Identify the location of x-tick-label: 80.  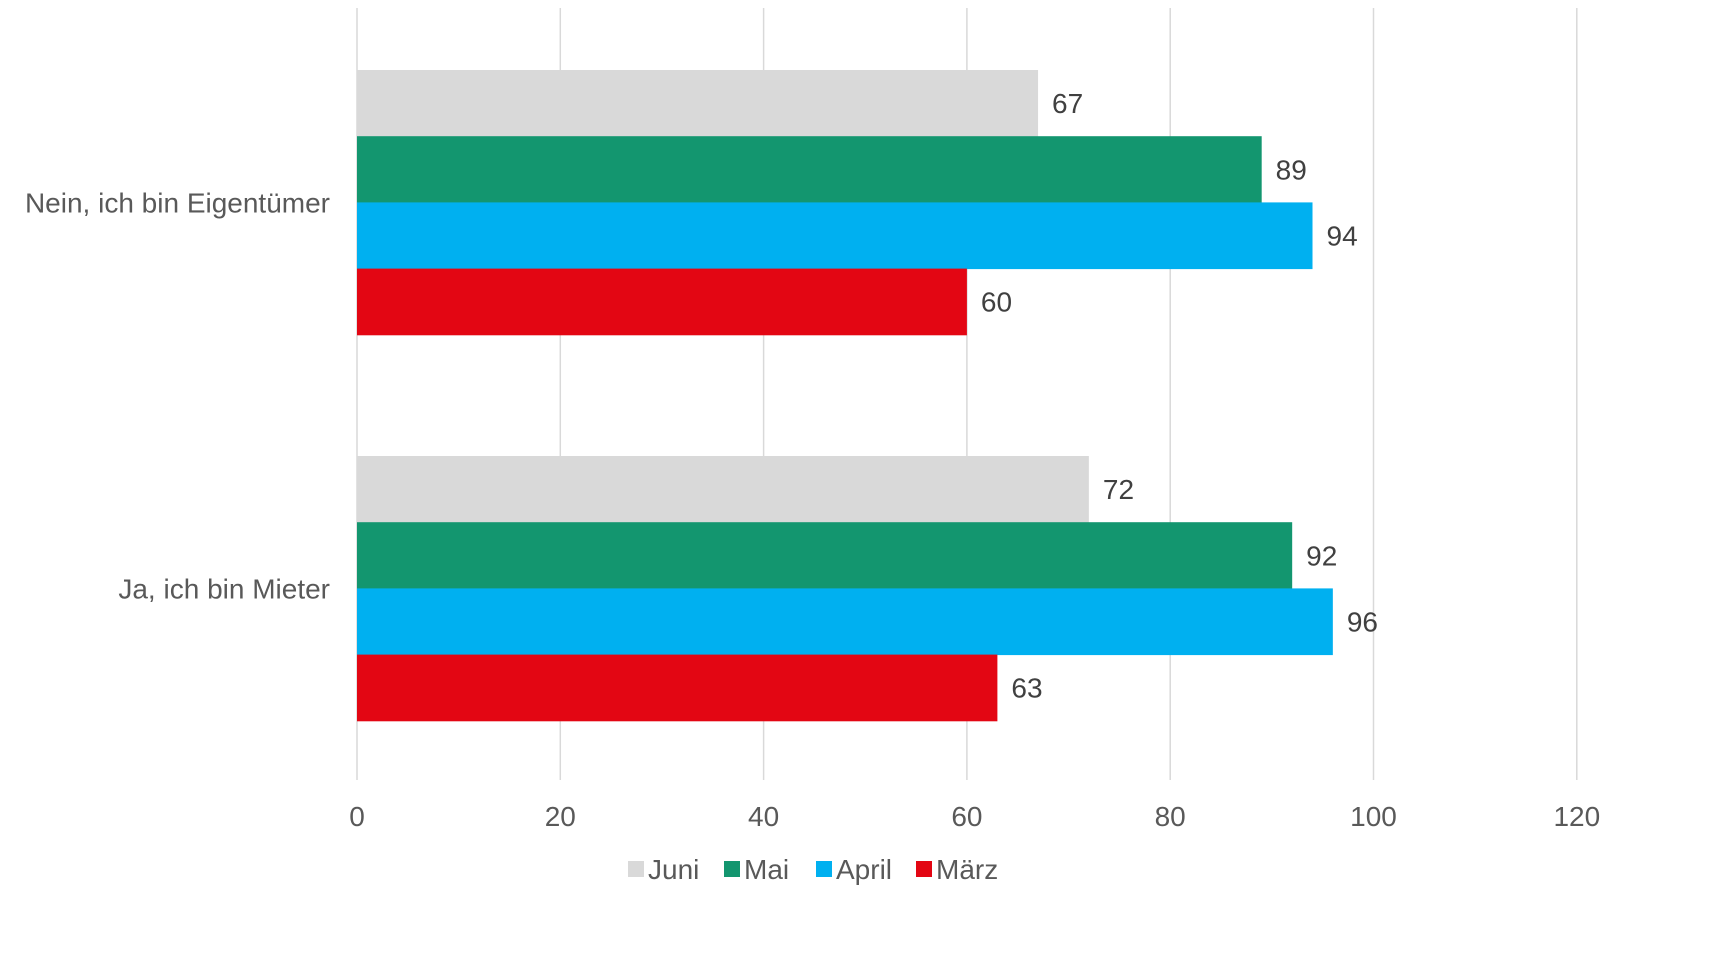
(1170, 816).